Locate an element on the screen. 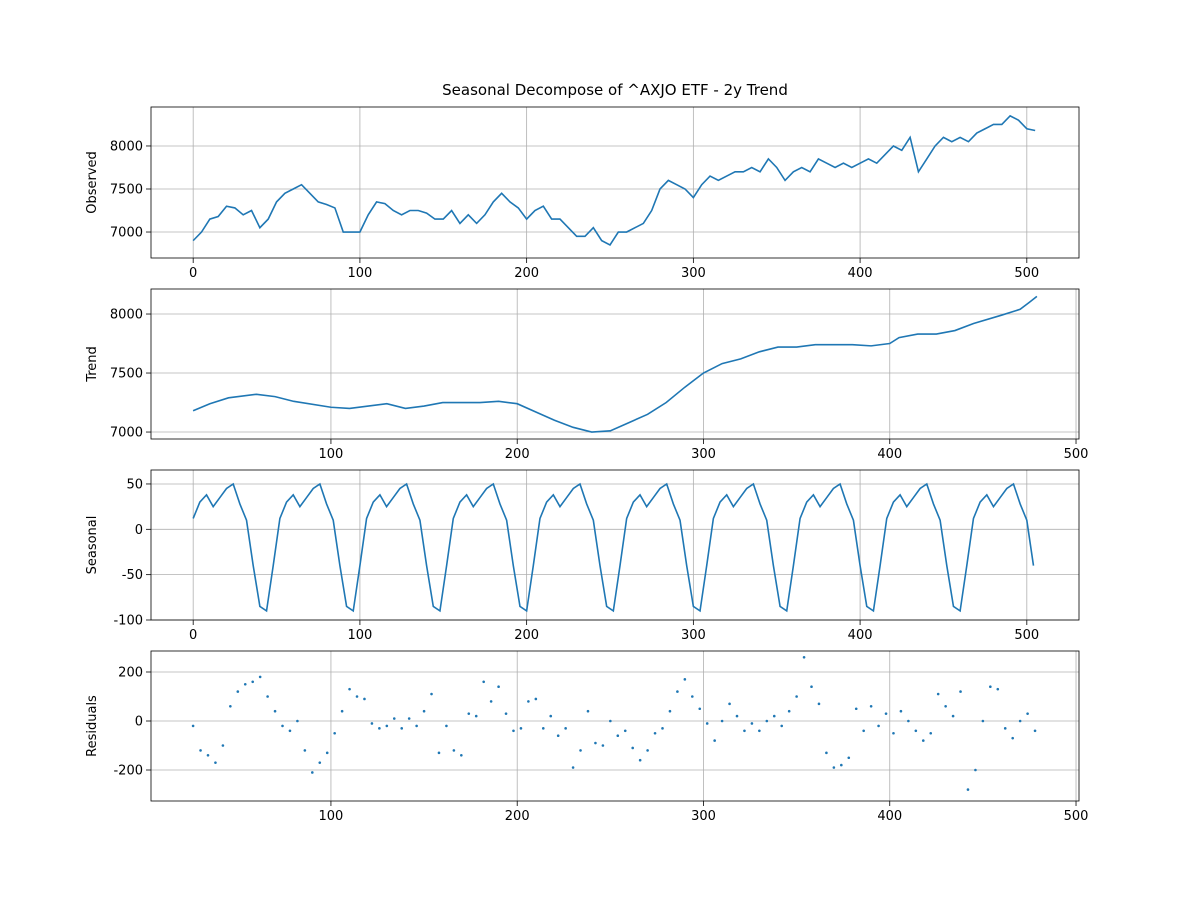 The image size is (1200, 900). y-axis-label: Trend is located at coordinates (92, 364).